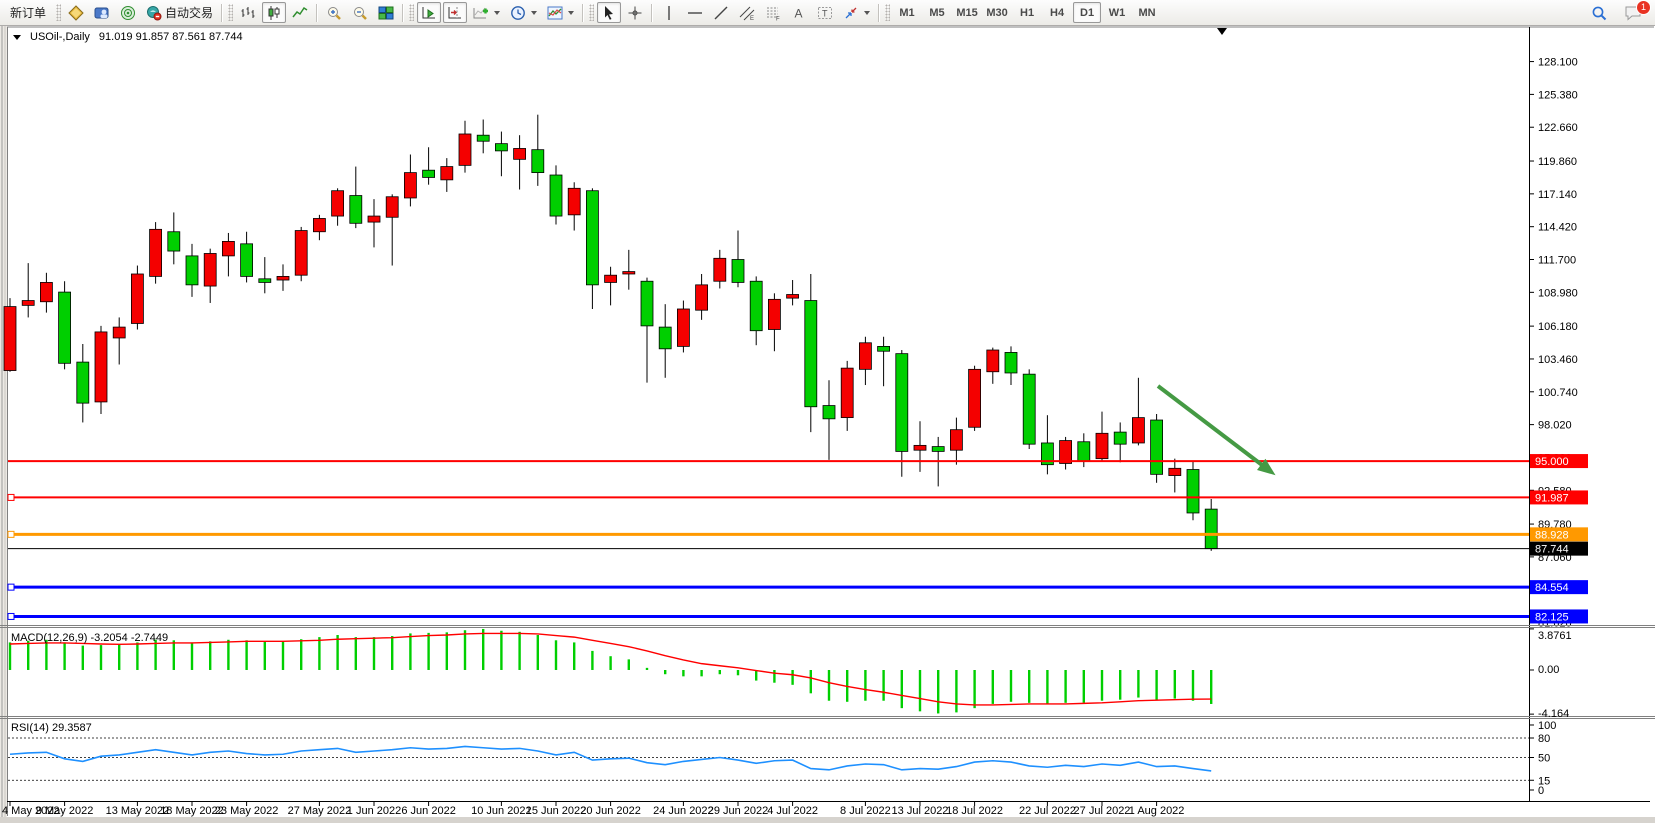 The image size is (1655, 823). Describe the element at coordinates (17, 37) in the screenshot. I see `chart-dropdown-icon` at that location.